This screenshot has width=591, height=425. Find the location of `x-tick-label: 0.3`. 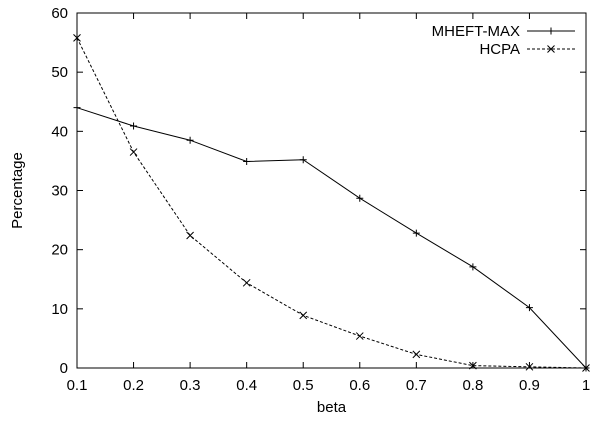

x-tick-label: 0.3 is located at coordinates (190, 385).